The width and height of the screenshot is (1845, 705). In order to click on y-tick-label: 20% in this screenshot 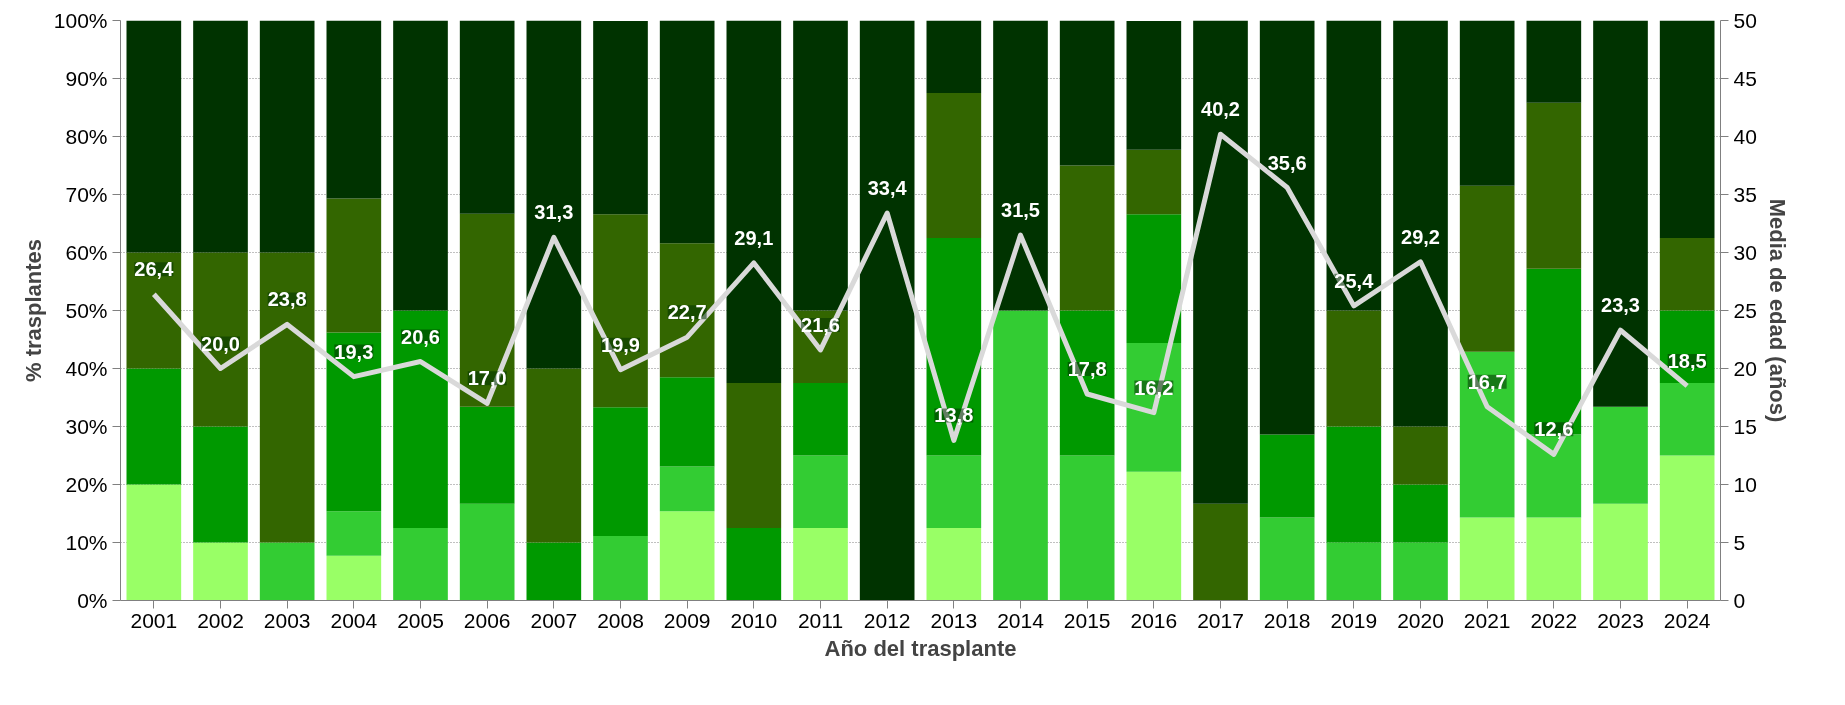, I will do `click(86, 484)`.